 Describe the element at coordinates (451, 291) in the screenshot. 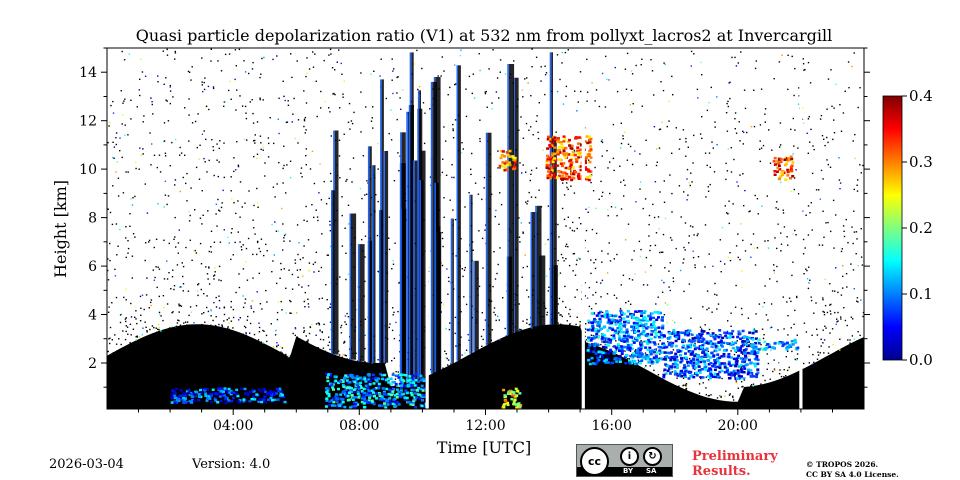

I see `virga-edge` at that location.